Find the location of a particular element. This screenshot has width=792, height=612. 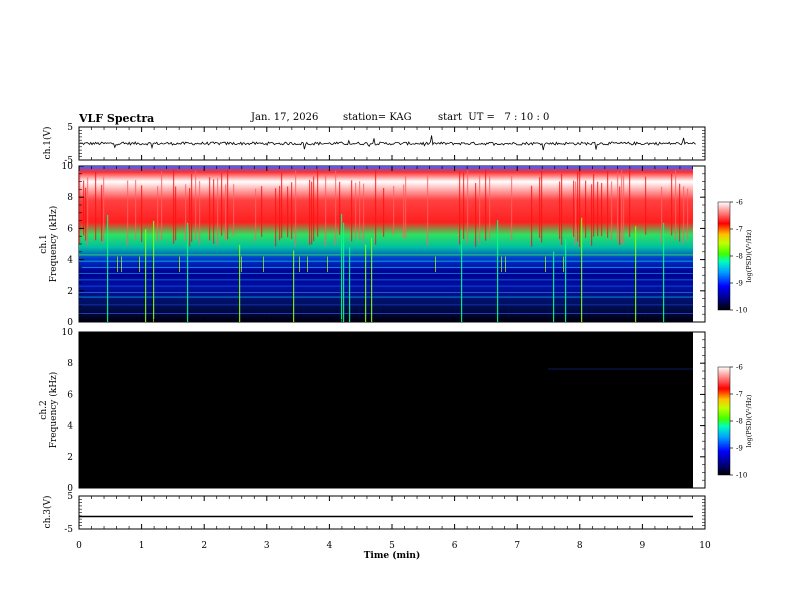

colorbar-ticks: -6 -7 -8 -9 -10 -6 -7 -8 -9 -10 is located at coordinates (738, 339).